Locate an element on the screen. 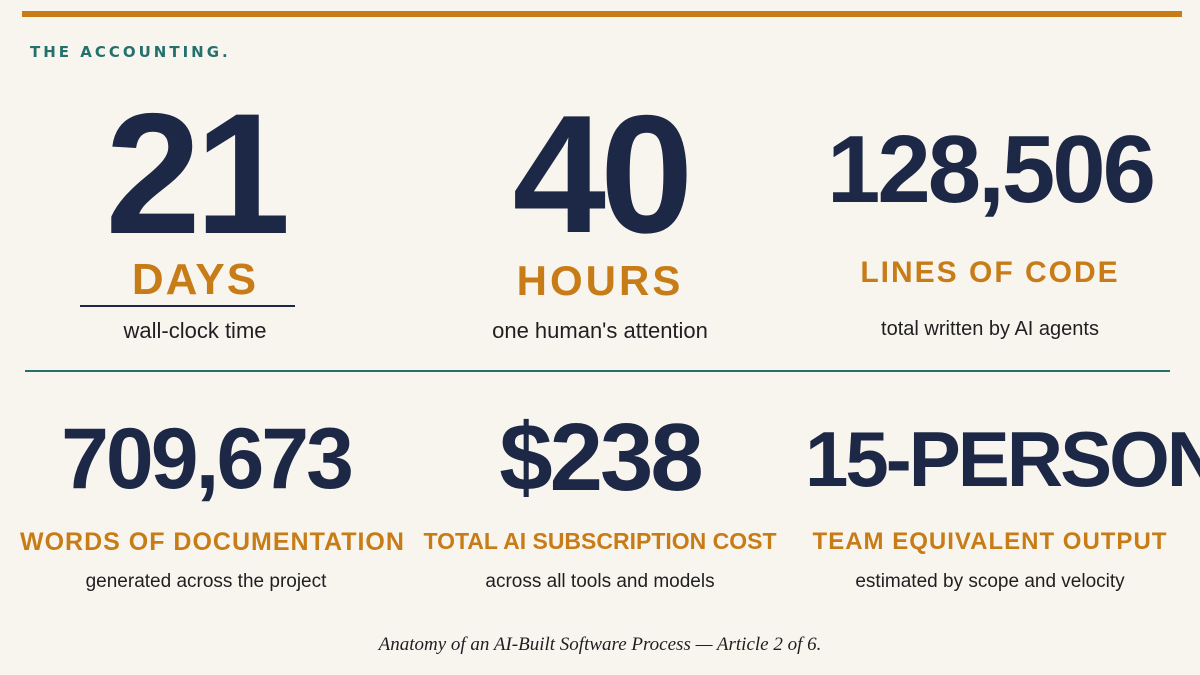 Image resolution: width=1200 pixels, height=675 pixels. stat-description: across all tools and models is located at coordinates (600, 581).